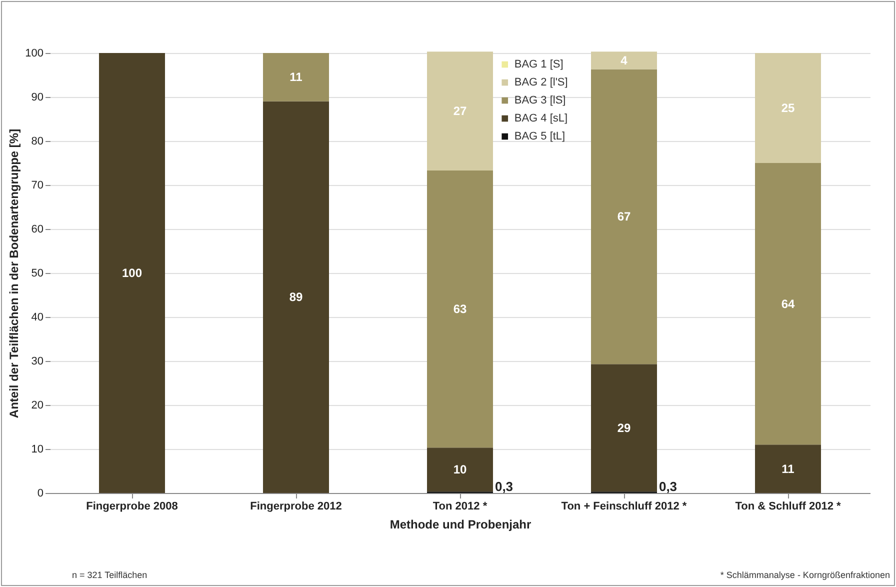 The width and height of the screenshot is (896, 587). What do you see at coordinates (461, 525) in the screenshot?
I see `x-axis-title: Methode und Probenjahr` at bounding box center [461, 525].